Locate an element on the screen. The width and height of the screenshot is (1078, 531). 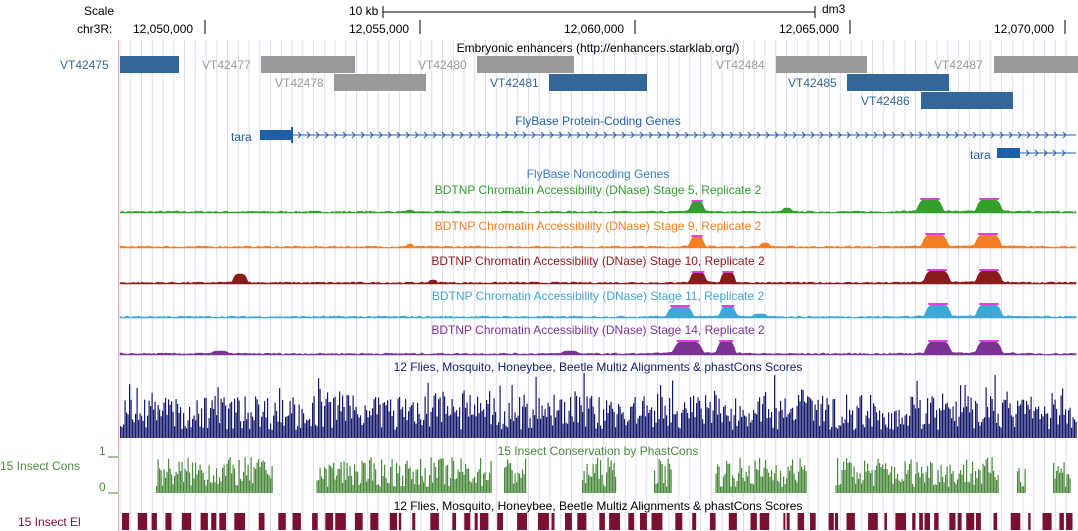
coding-genes-track-title: FlyBase Protein-Coding Genes is located at coordinates (598, 121).